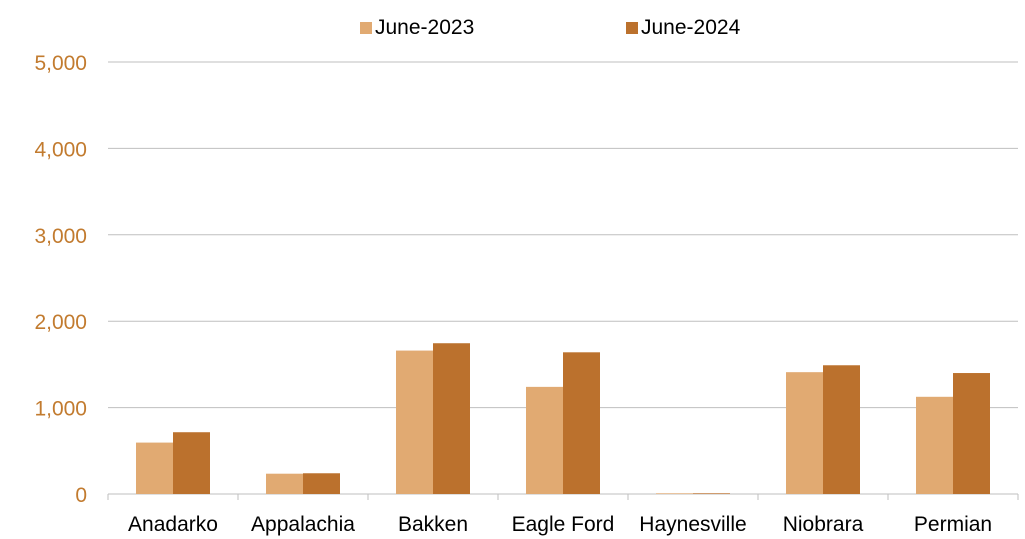 The height and width of the screenshot is (539, 1025). I want to click on x-tick-label: Eagle Ford, so click(563, 524).